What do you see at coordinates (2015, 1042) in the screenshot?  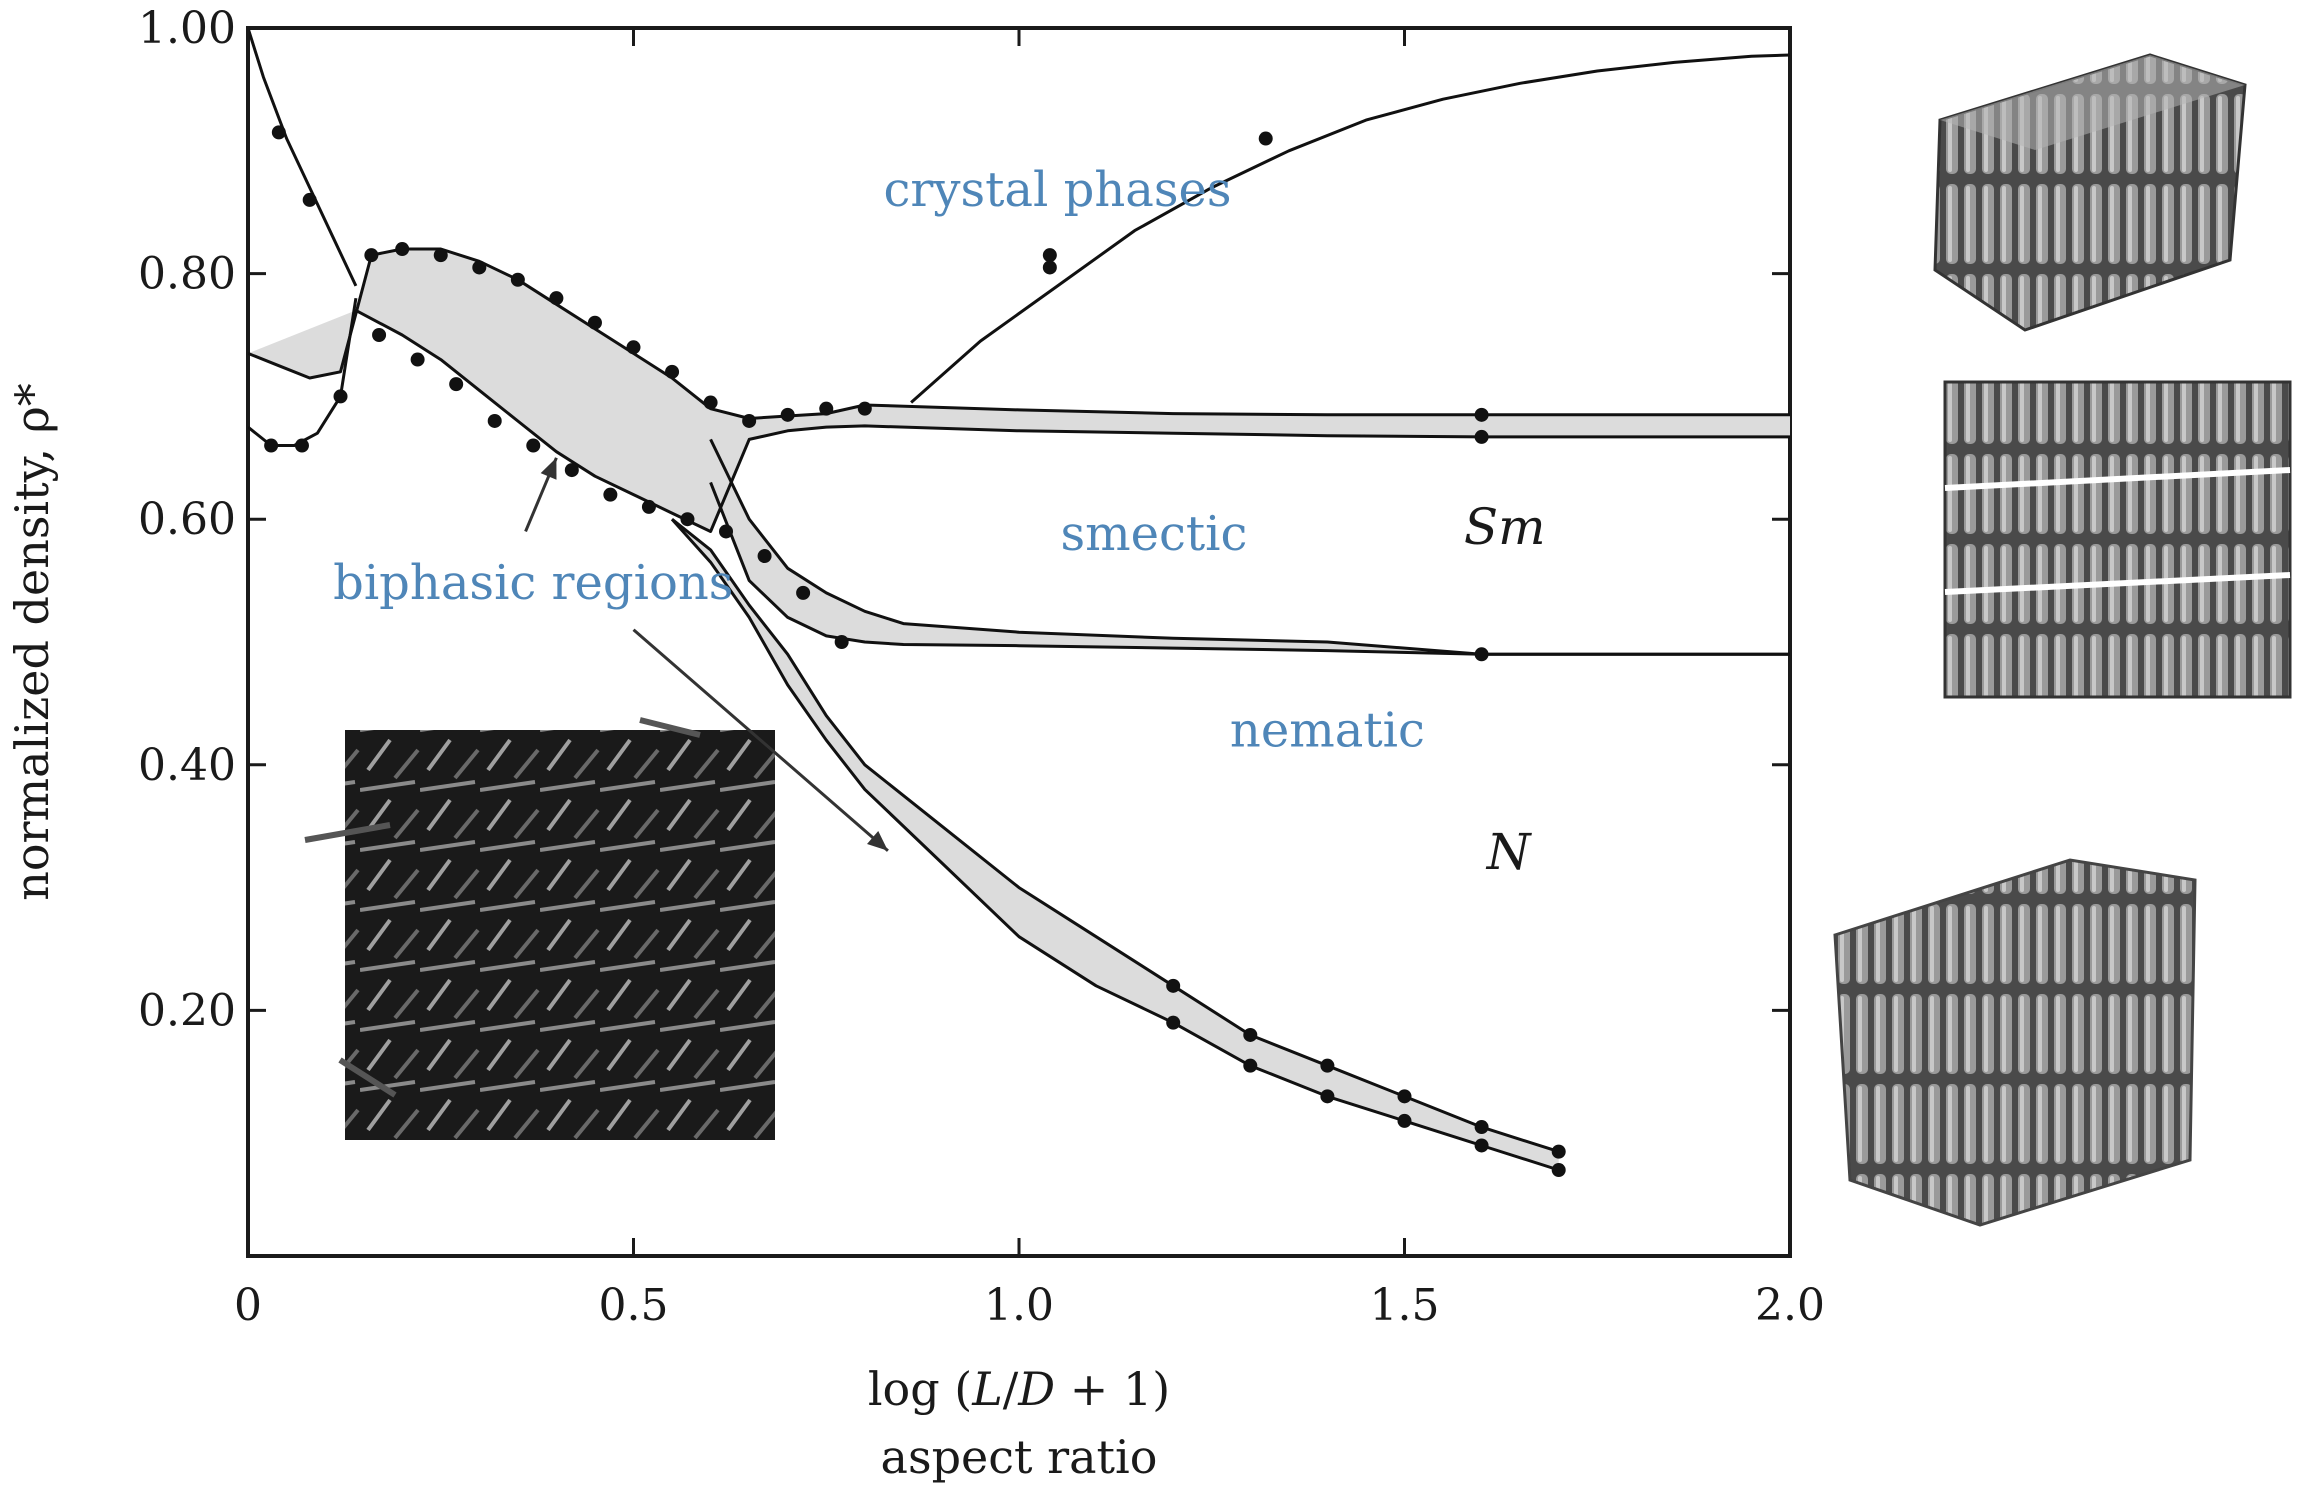 I see `inset-nematic` at bounding box center [2015, 1042].